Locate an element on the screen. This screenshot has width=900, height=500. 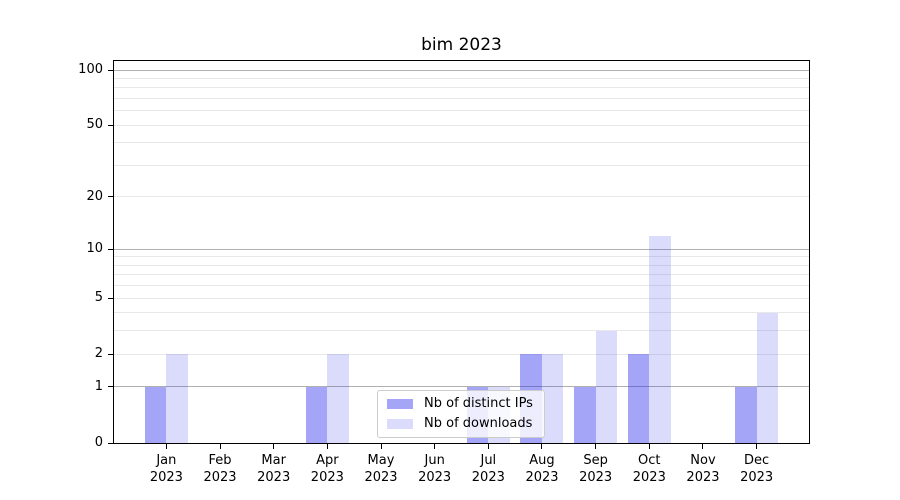
x-tick-label-mar: Mar 2023 is located at coordinates (274, 469).